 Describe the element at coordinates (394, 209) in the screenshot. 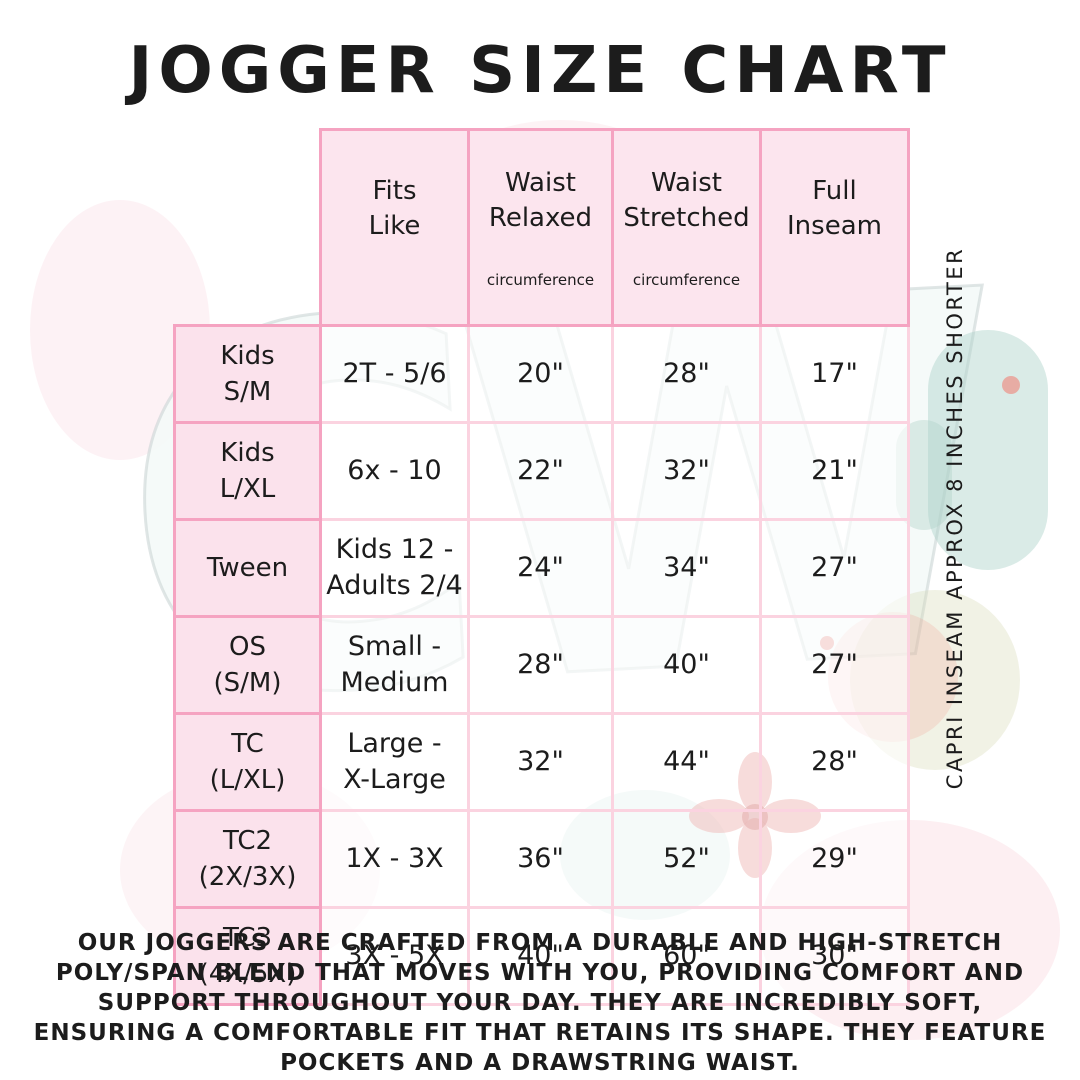

I see `column-header-label: Fits Like` at that location.